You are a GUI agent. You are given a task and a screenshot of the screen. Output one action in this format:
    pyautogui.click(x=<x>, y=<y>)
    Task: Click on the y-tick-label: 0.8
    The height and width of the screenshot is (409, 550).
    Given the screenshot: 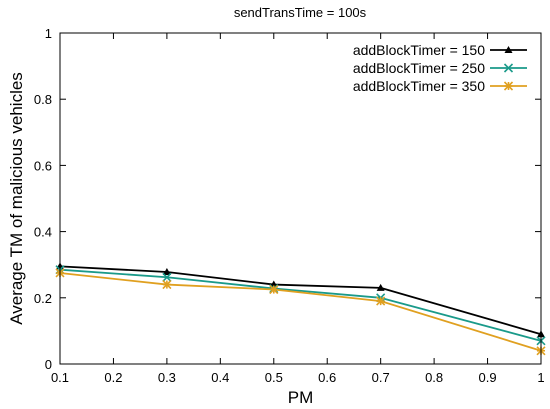 What is the action you would take?
    pyautogui.click(x=43, y=99)
    